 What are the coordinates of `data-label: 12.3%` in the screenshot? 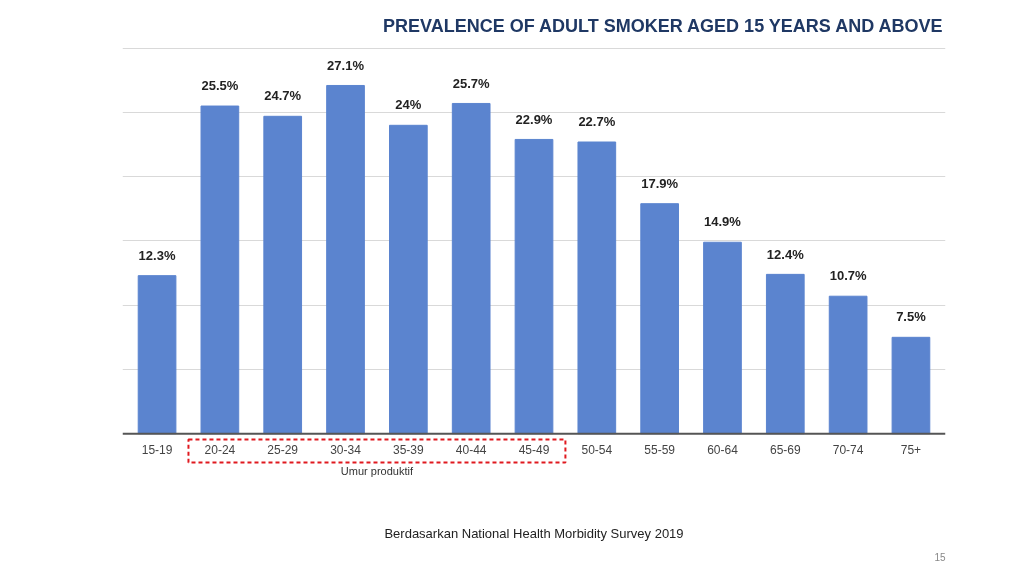 It's located at (157, 255).